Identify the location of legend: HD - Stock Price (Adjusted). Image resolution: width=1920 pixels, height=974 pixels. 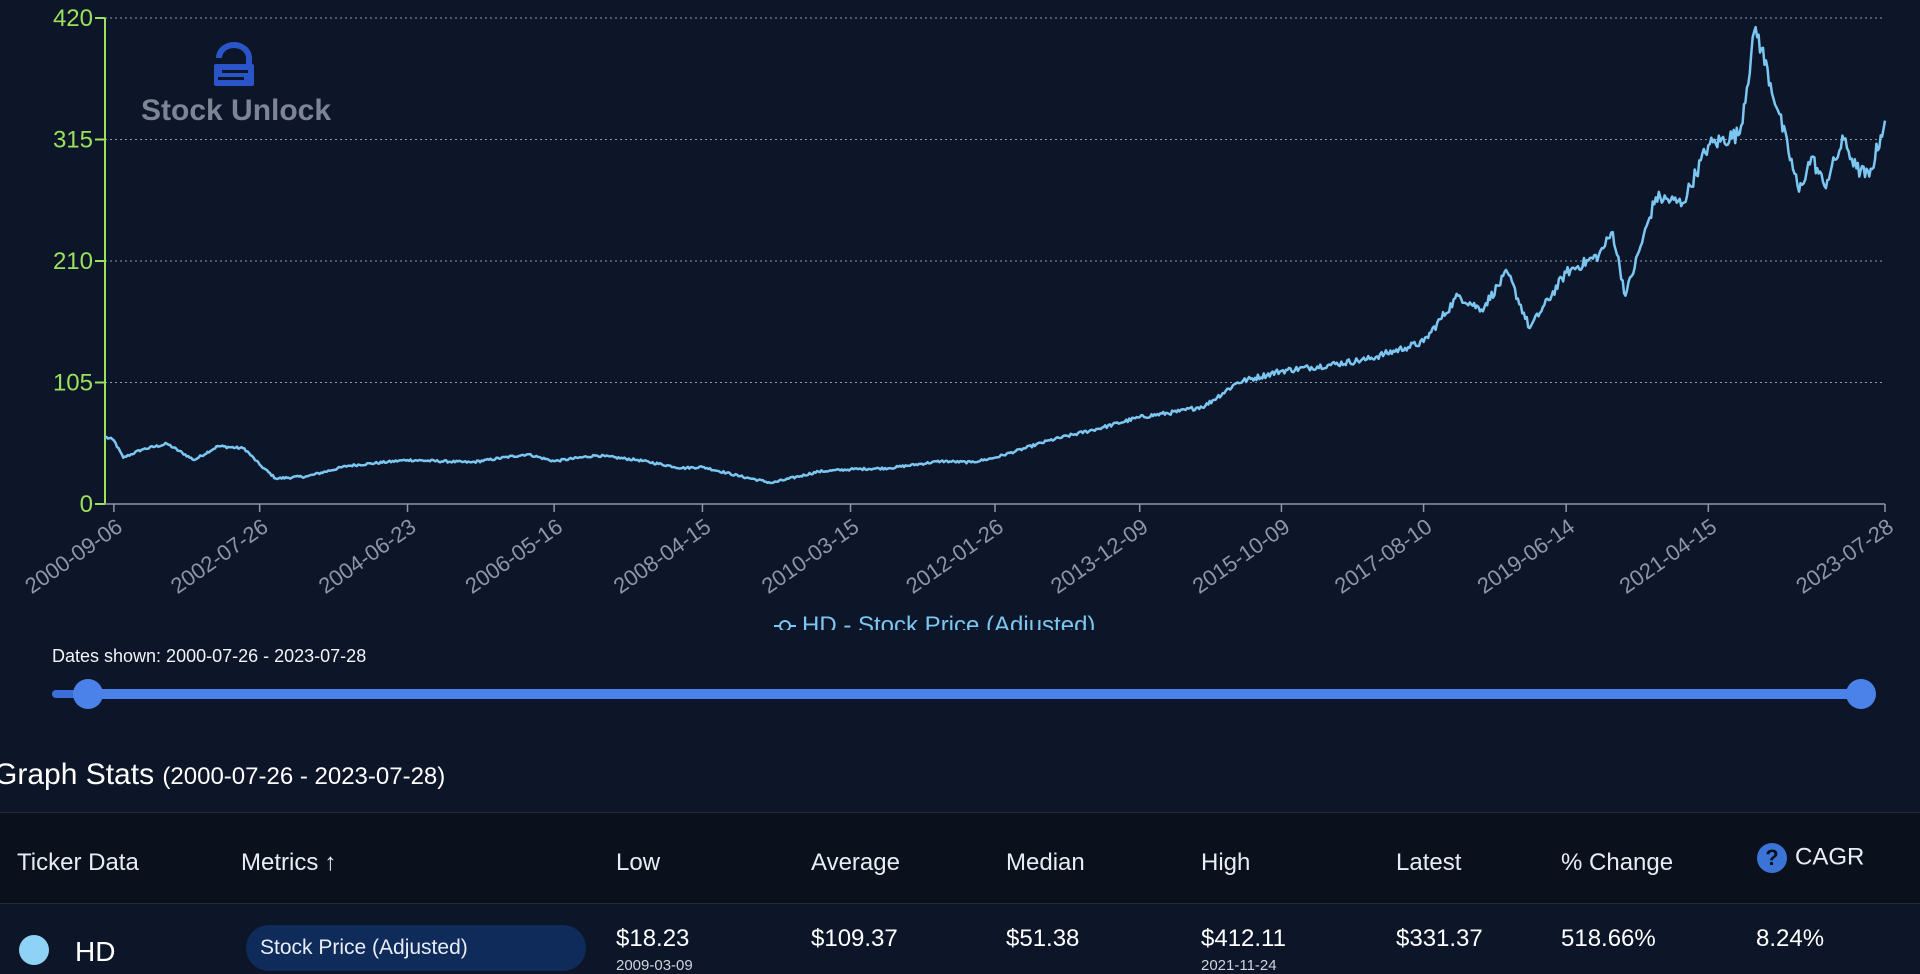
(934, 621).